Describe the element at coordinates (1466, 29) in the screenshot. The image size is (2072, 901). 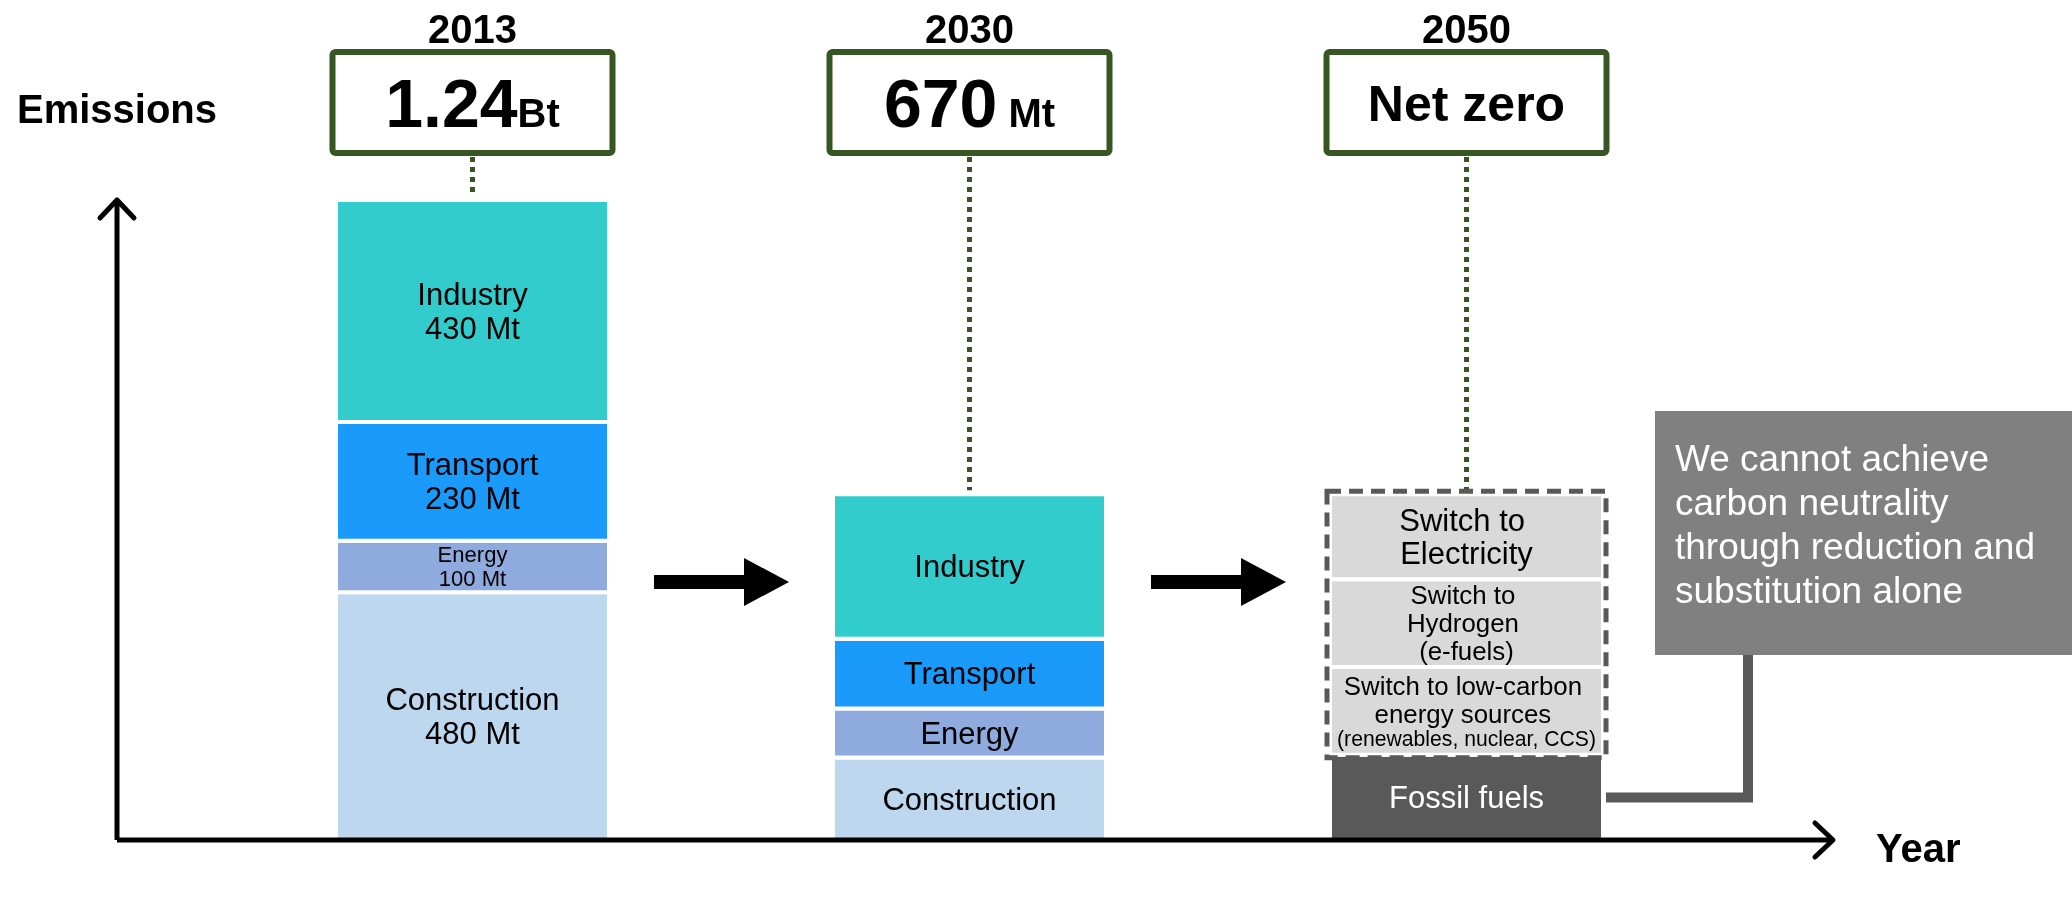
I see `x-tick-label: 2050` at that location.